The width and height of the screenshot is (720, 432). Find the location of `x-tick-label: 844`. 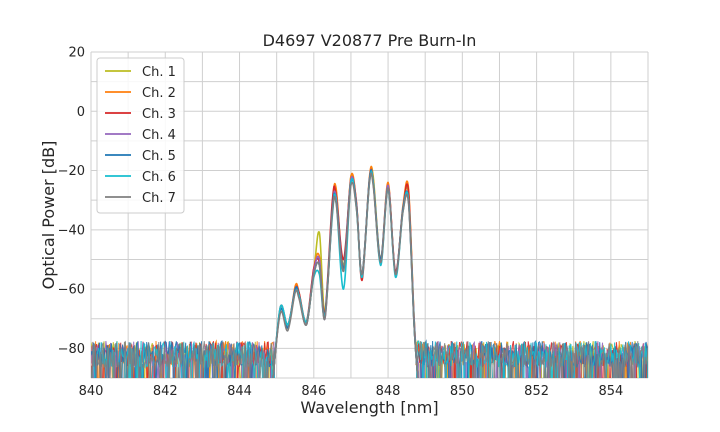

x-tick-label: 844 is located at coordinates (239, 391).